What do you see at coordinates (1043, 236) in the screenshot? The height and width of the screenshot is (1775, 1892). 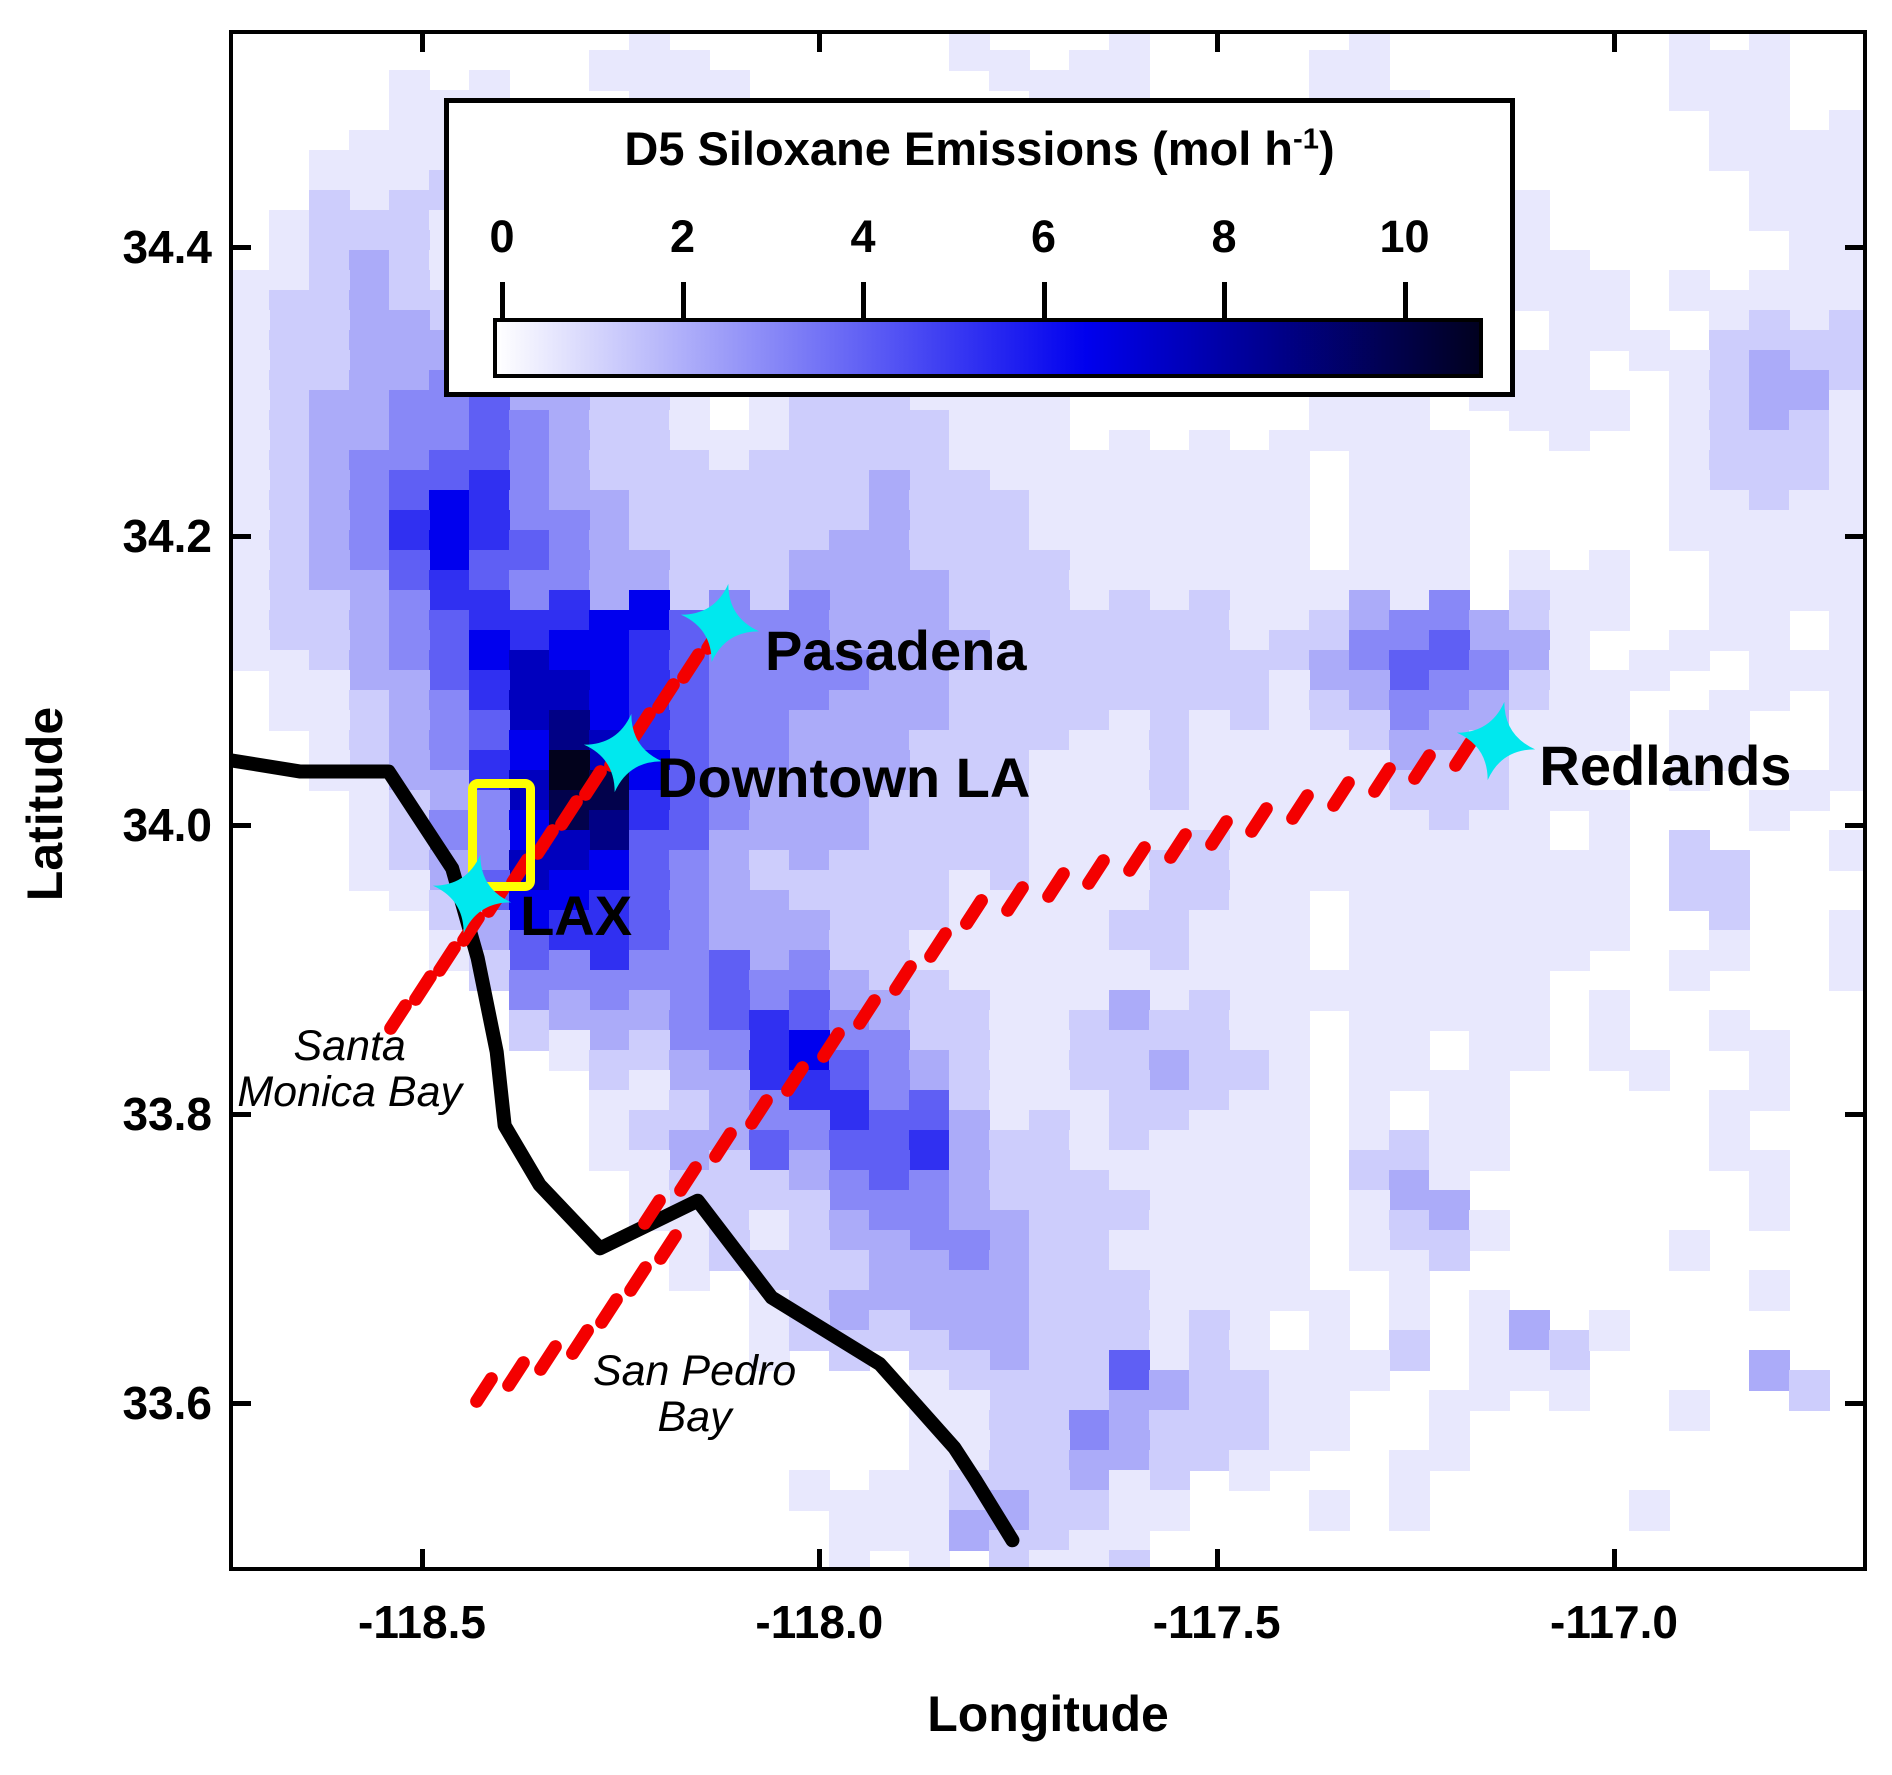 I see `colorbar-tick-label: 6` at bounding box center [1043, 236].